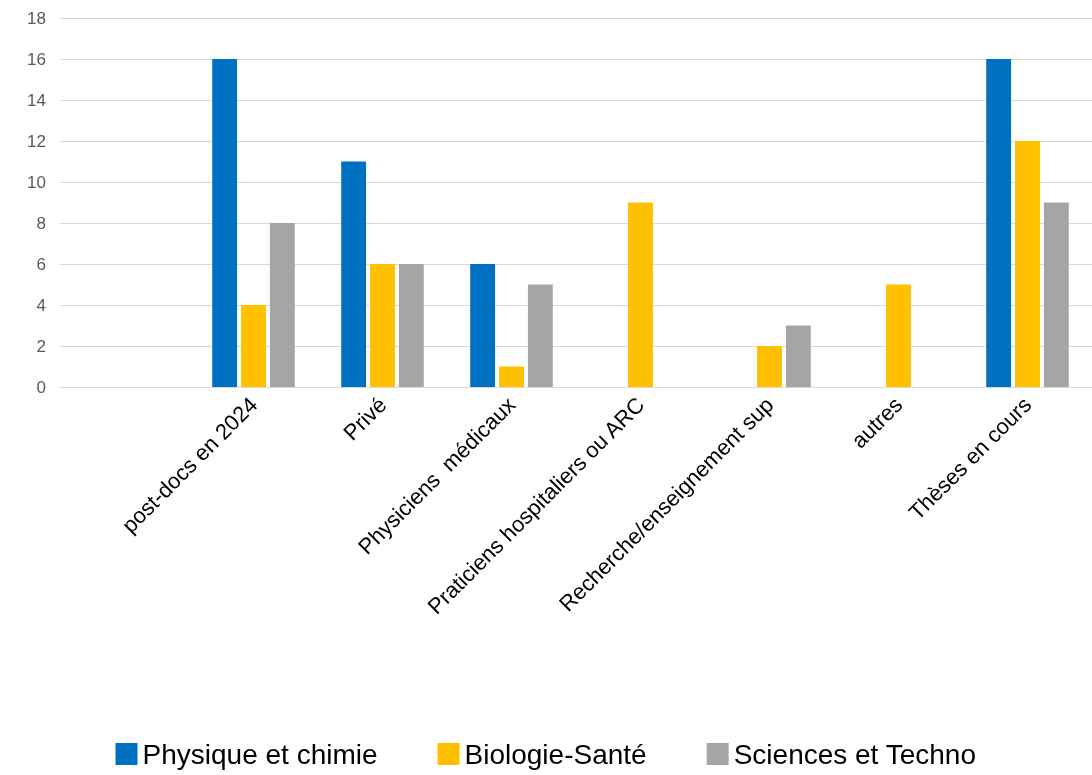 The image size is (1092, 775). Describe the element at coordinates (36, 59) in the screenshot. I see `y-tick-label: 16` at that location.